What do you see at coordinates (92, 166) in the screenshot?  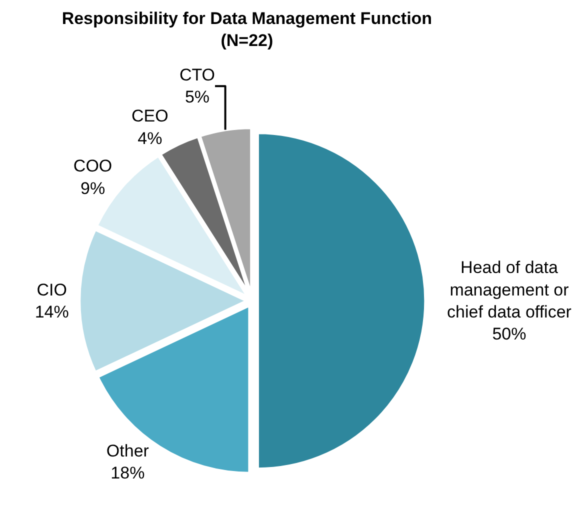 I see `slice-label: COO` at bounding box center [92, 166].